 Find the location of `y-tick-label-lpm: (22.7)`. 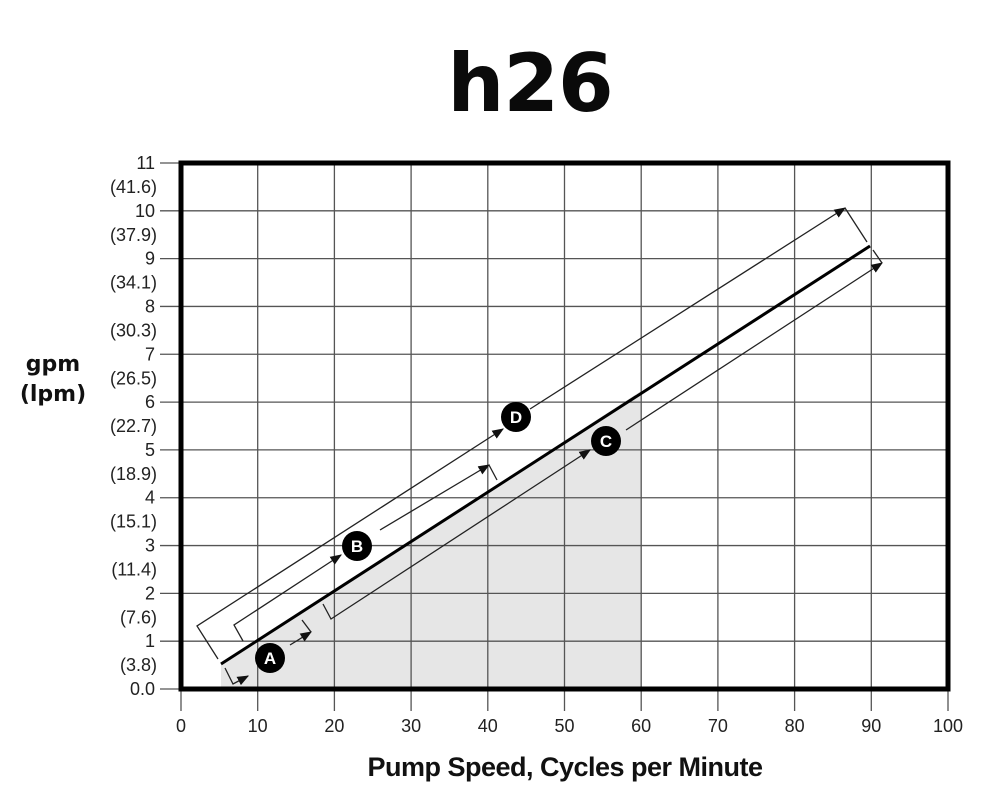

y-tick-label-lpm: (22.7) is located at coordinates (133, 426).